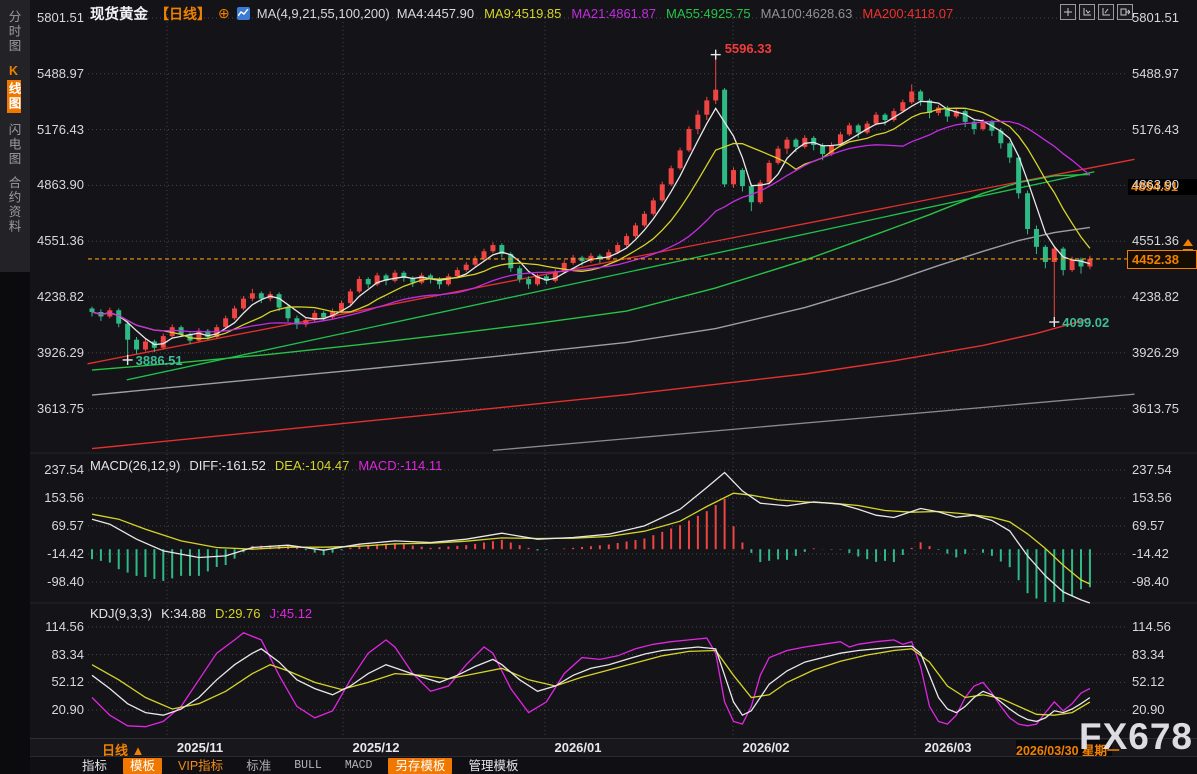 The width and height of the screenshot is (1197, 774). Describe the element at coordinates (591, 680) in the screenshot. I see `kdj-layer` at that location.